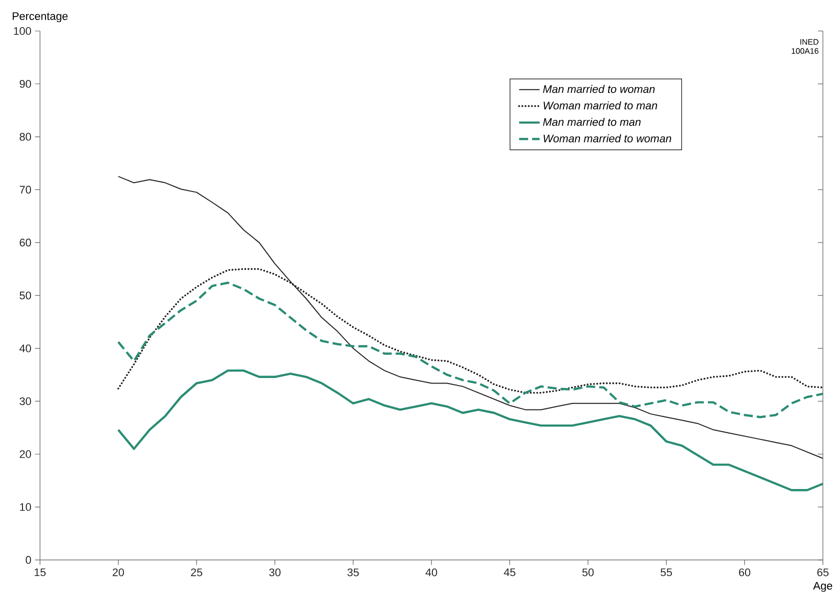 This screenshot has height=610, width=836. I want to click on y-tick-label: 10, so click(26, 507).